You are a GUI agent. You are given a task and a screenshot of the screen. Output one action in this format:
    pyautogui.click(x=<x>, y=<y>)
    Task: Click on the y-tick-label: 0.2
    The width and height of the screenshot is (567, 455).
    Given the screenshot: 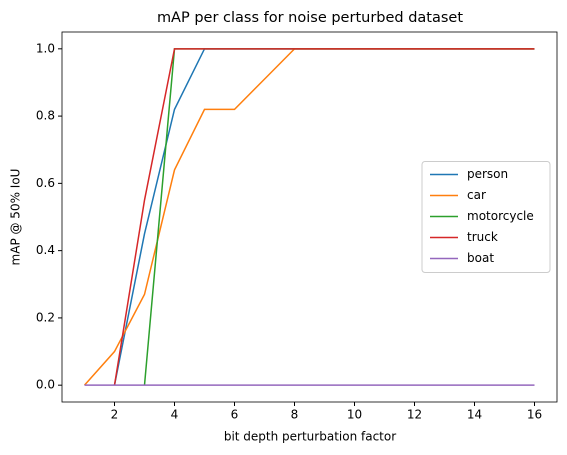 What is the action you would take?
    pyautogui.click(x=45, y=317)
    